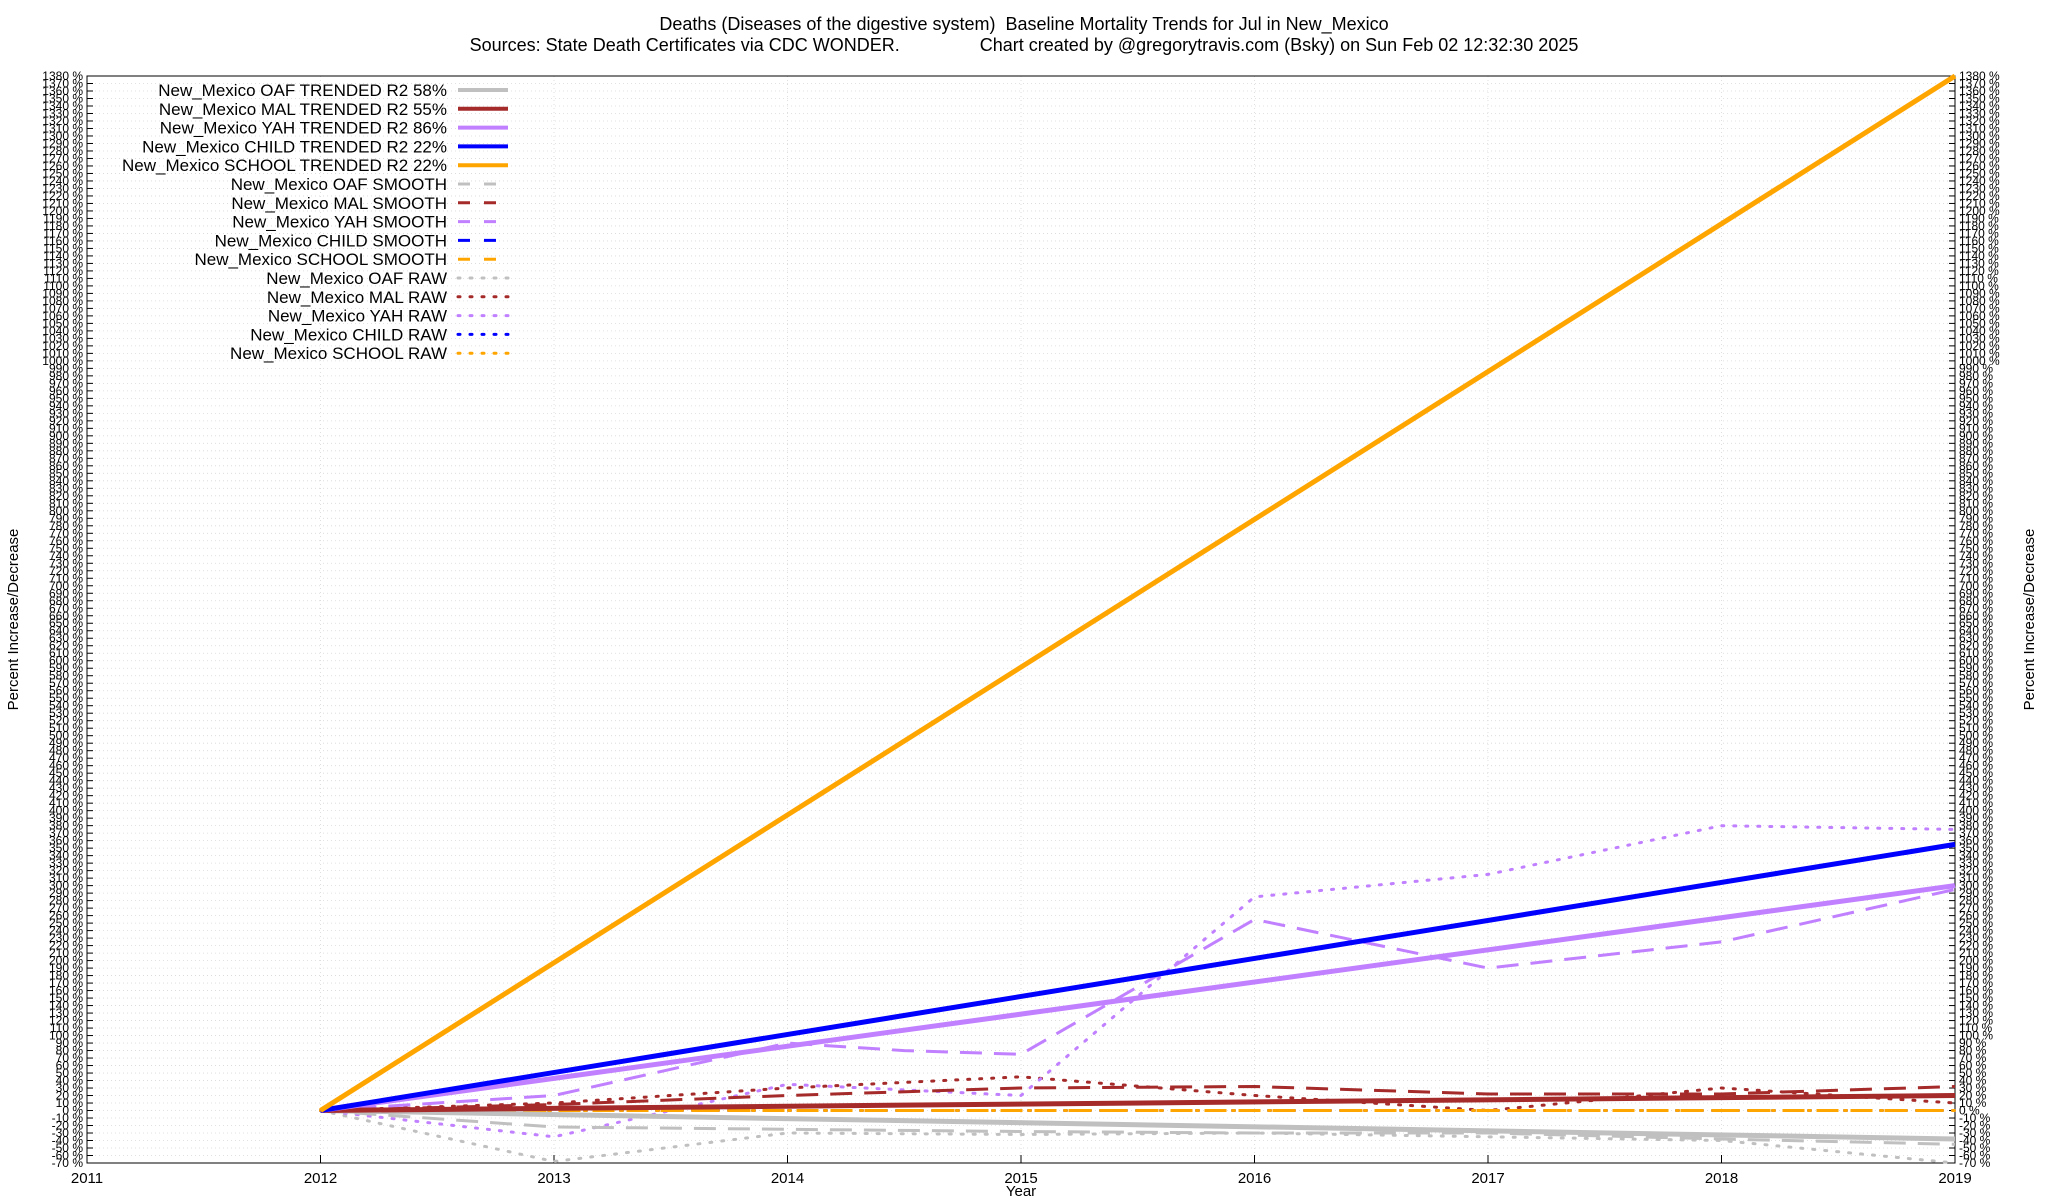  Describe the element at coordinates (1976, 893) in the screenshot. I see `y-tick-label: 290 %` at that location.